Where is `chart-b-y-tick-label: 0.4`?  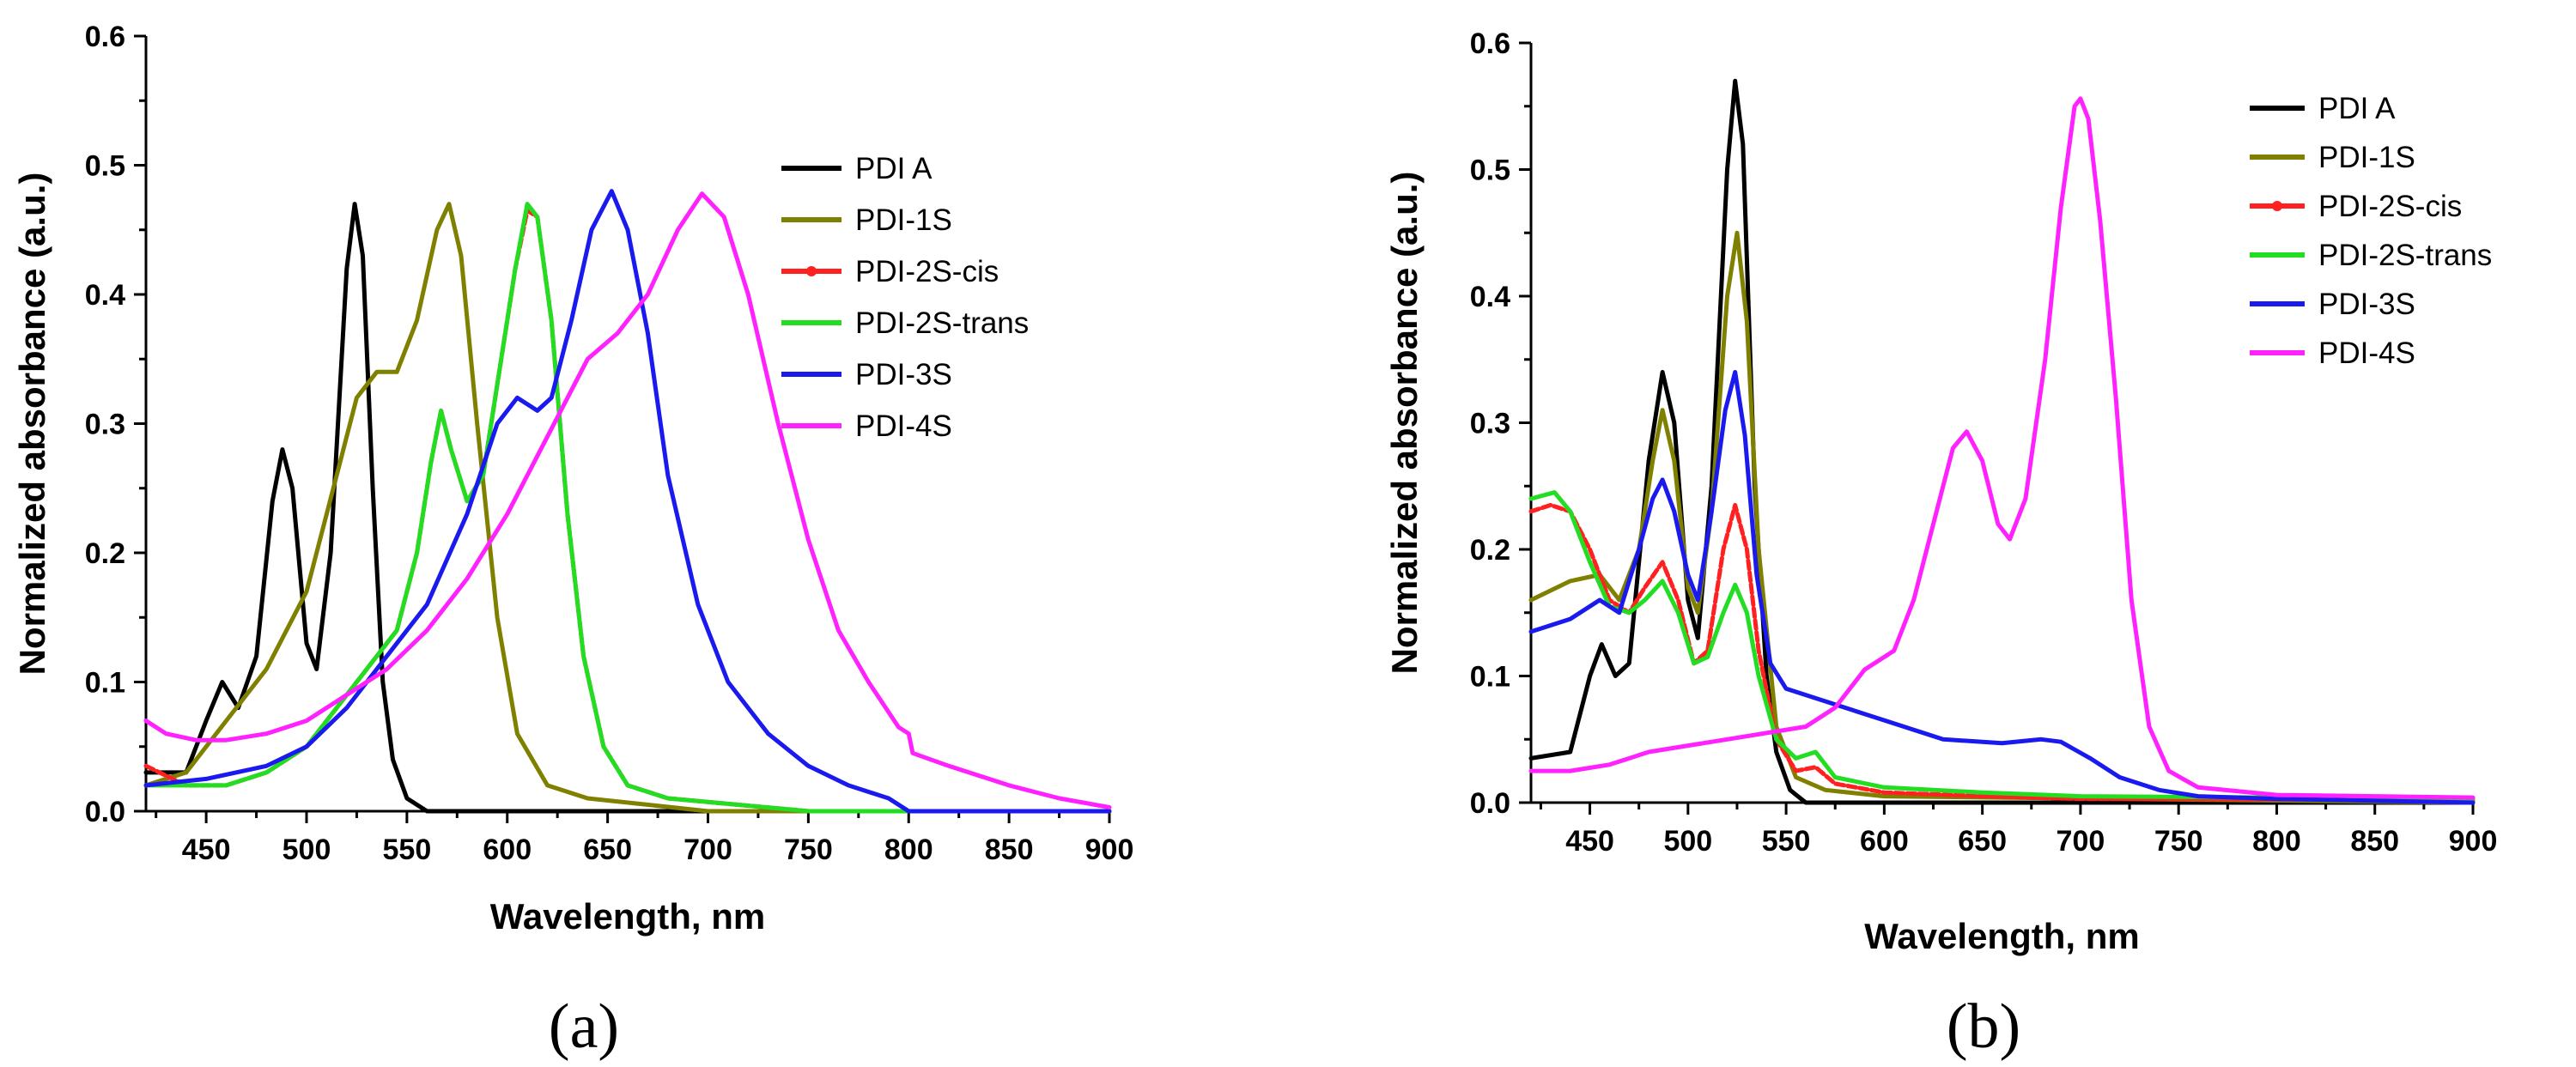 chart-b-y-tick-label: 0.4 is located at coordinates (1490, 297).